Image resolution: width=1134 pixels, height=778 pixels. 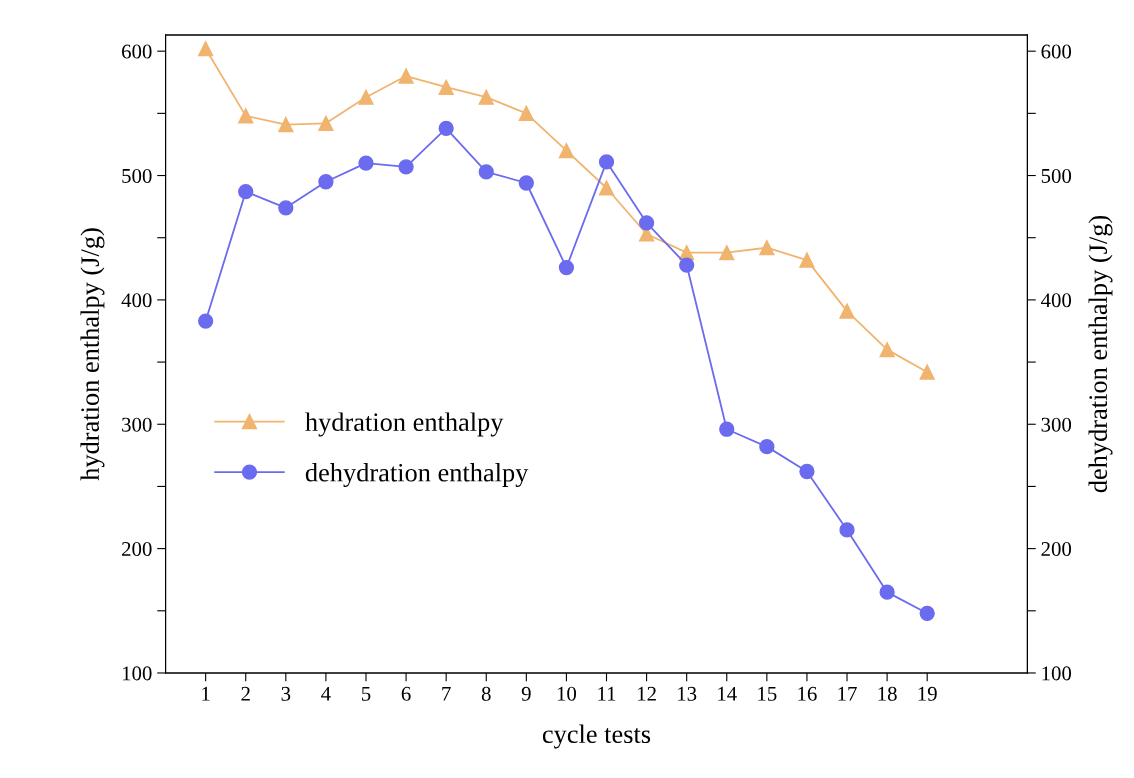 I want to click on x-tick-label: 6, so click(x=406, y=693).